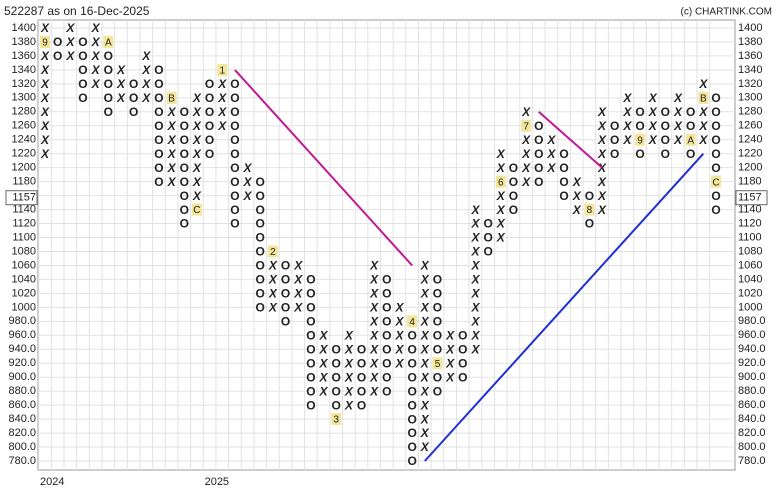  What do you see at coordinates (24, 279) in the screenshot?
I see `y-tick-label: 1040` at bounding box center [24, 279].